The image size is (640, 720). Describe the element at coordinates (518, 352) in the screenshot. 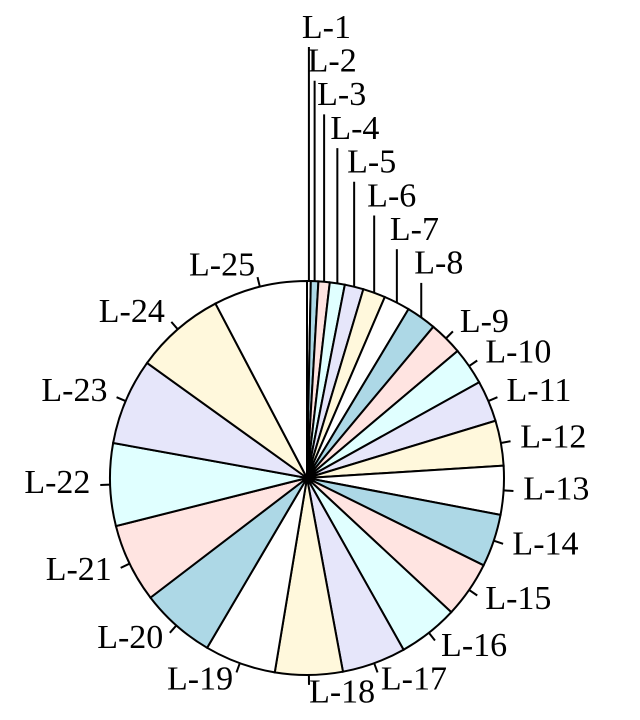

I see `slice-label: L-10` at that location.